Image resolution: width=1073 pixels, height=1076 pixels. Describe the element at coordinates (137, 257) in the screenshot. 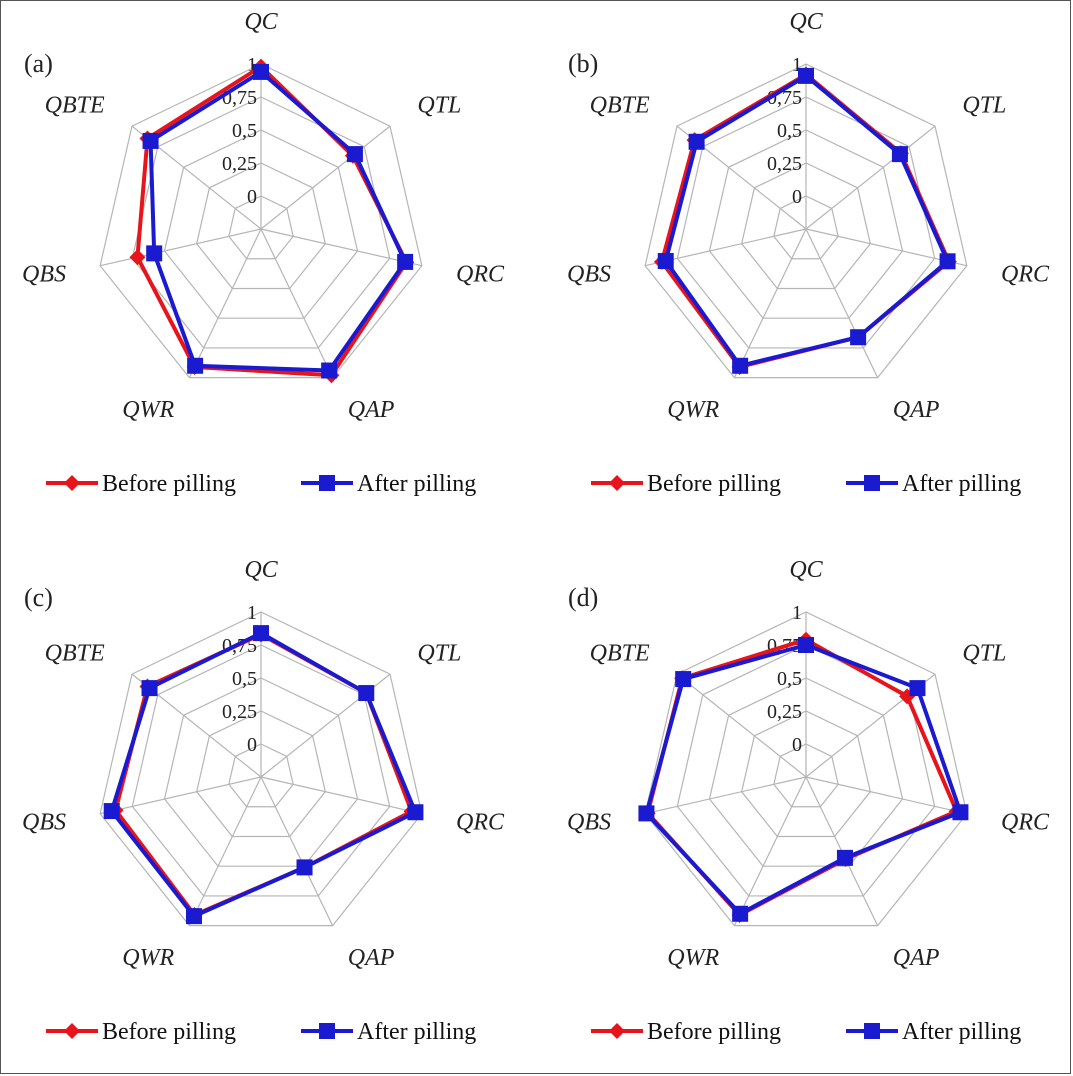

I see `data-point-before` at that location.